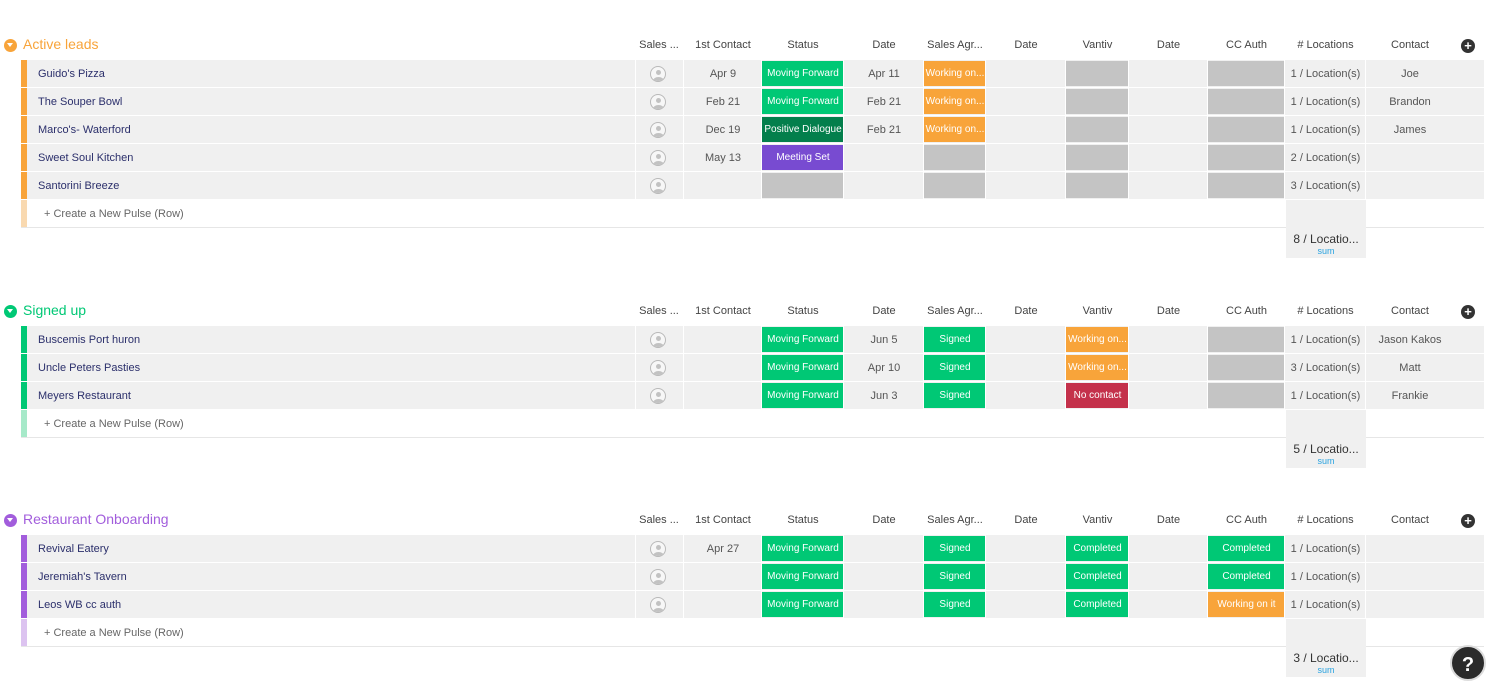 The height and width of the screenshot is (693, 1500). I want to click on cc-auth-cell: Completed, so click(1246, 548).